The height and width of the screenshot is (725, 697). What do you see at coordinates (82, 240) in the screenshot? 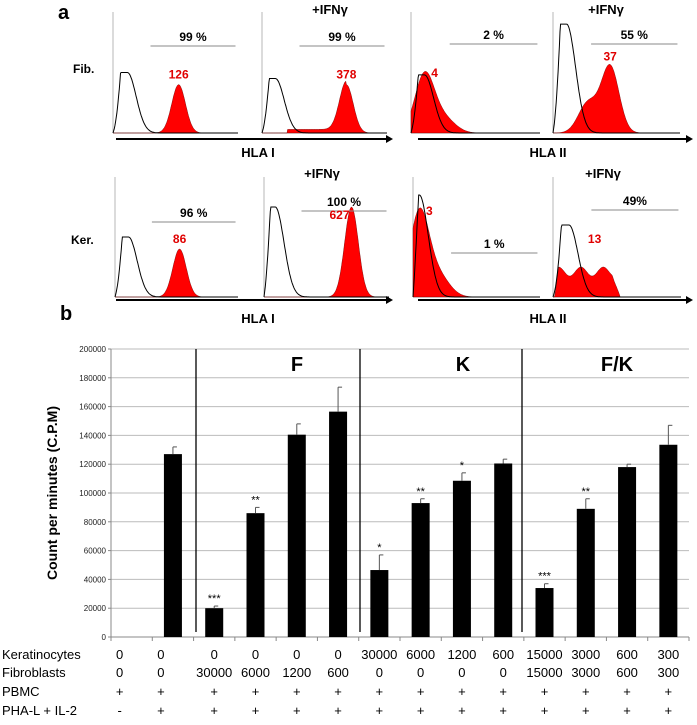
I see `row-label-ker: Ker.` at bounding box center [82, 240].